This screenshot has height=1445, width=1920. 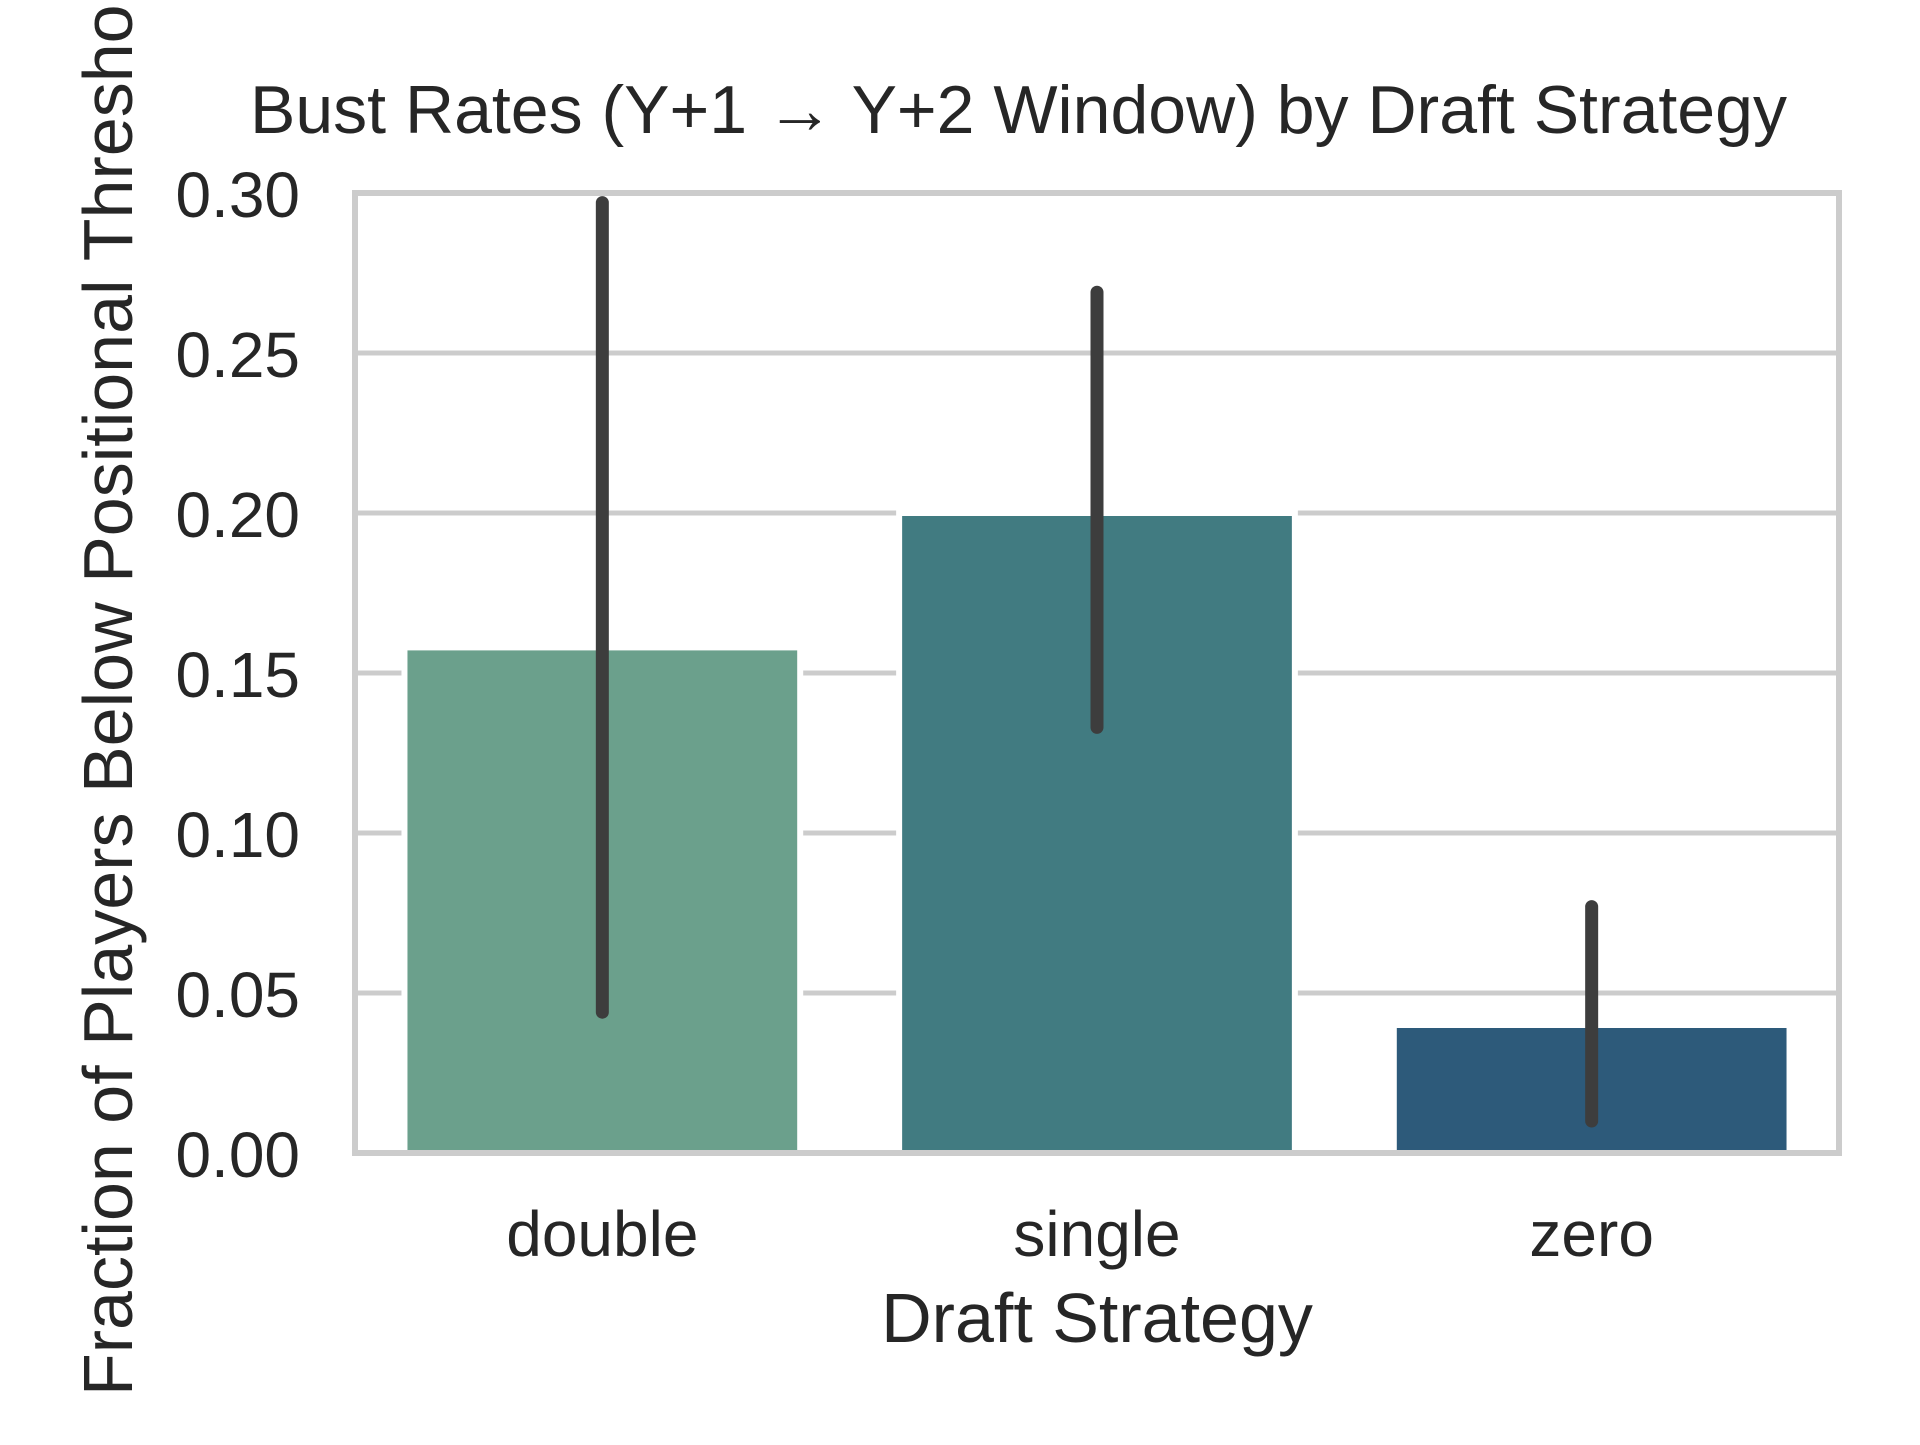 What do you see at coordinates (1096, 1234) in the screenshot?
I see `x-tick-label: single` at bounding box center [1096, 1234].